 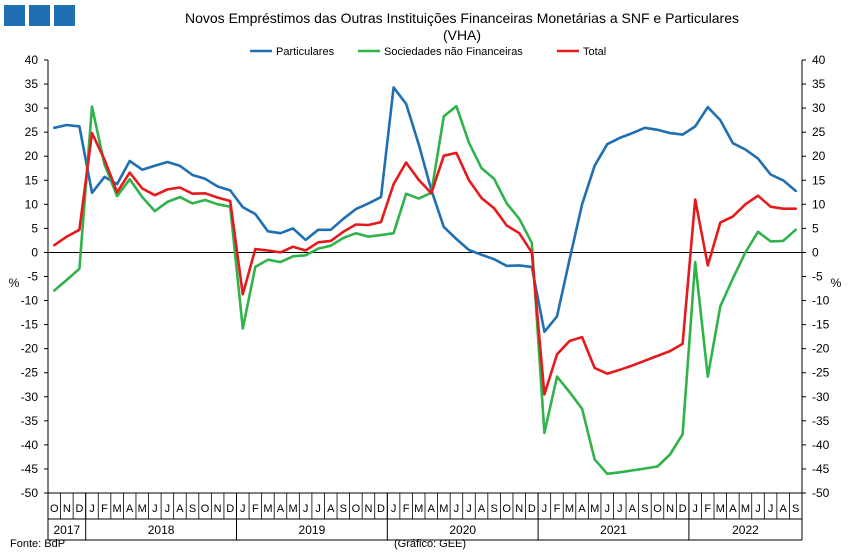 I want to click on y-tick-label-left: -30, so click(x=30, y=397).